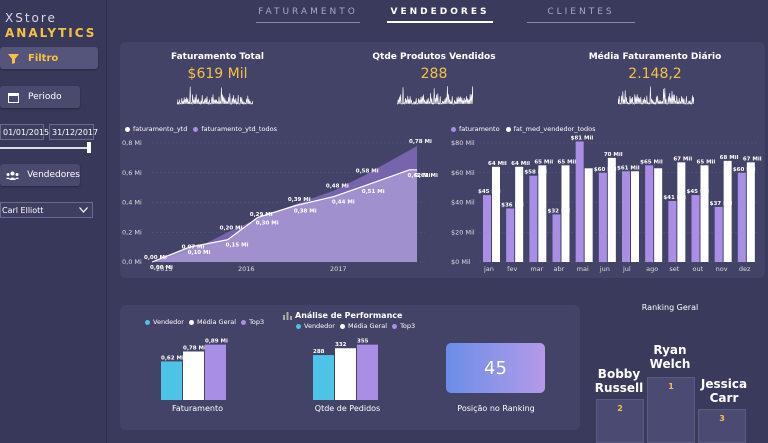 This screenshot has height=443, width=768. Describe the element at coordinates (261, 215) in the screenshot. I see `data-label-todos: 0,29 Mi` at that location.